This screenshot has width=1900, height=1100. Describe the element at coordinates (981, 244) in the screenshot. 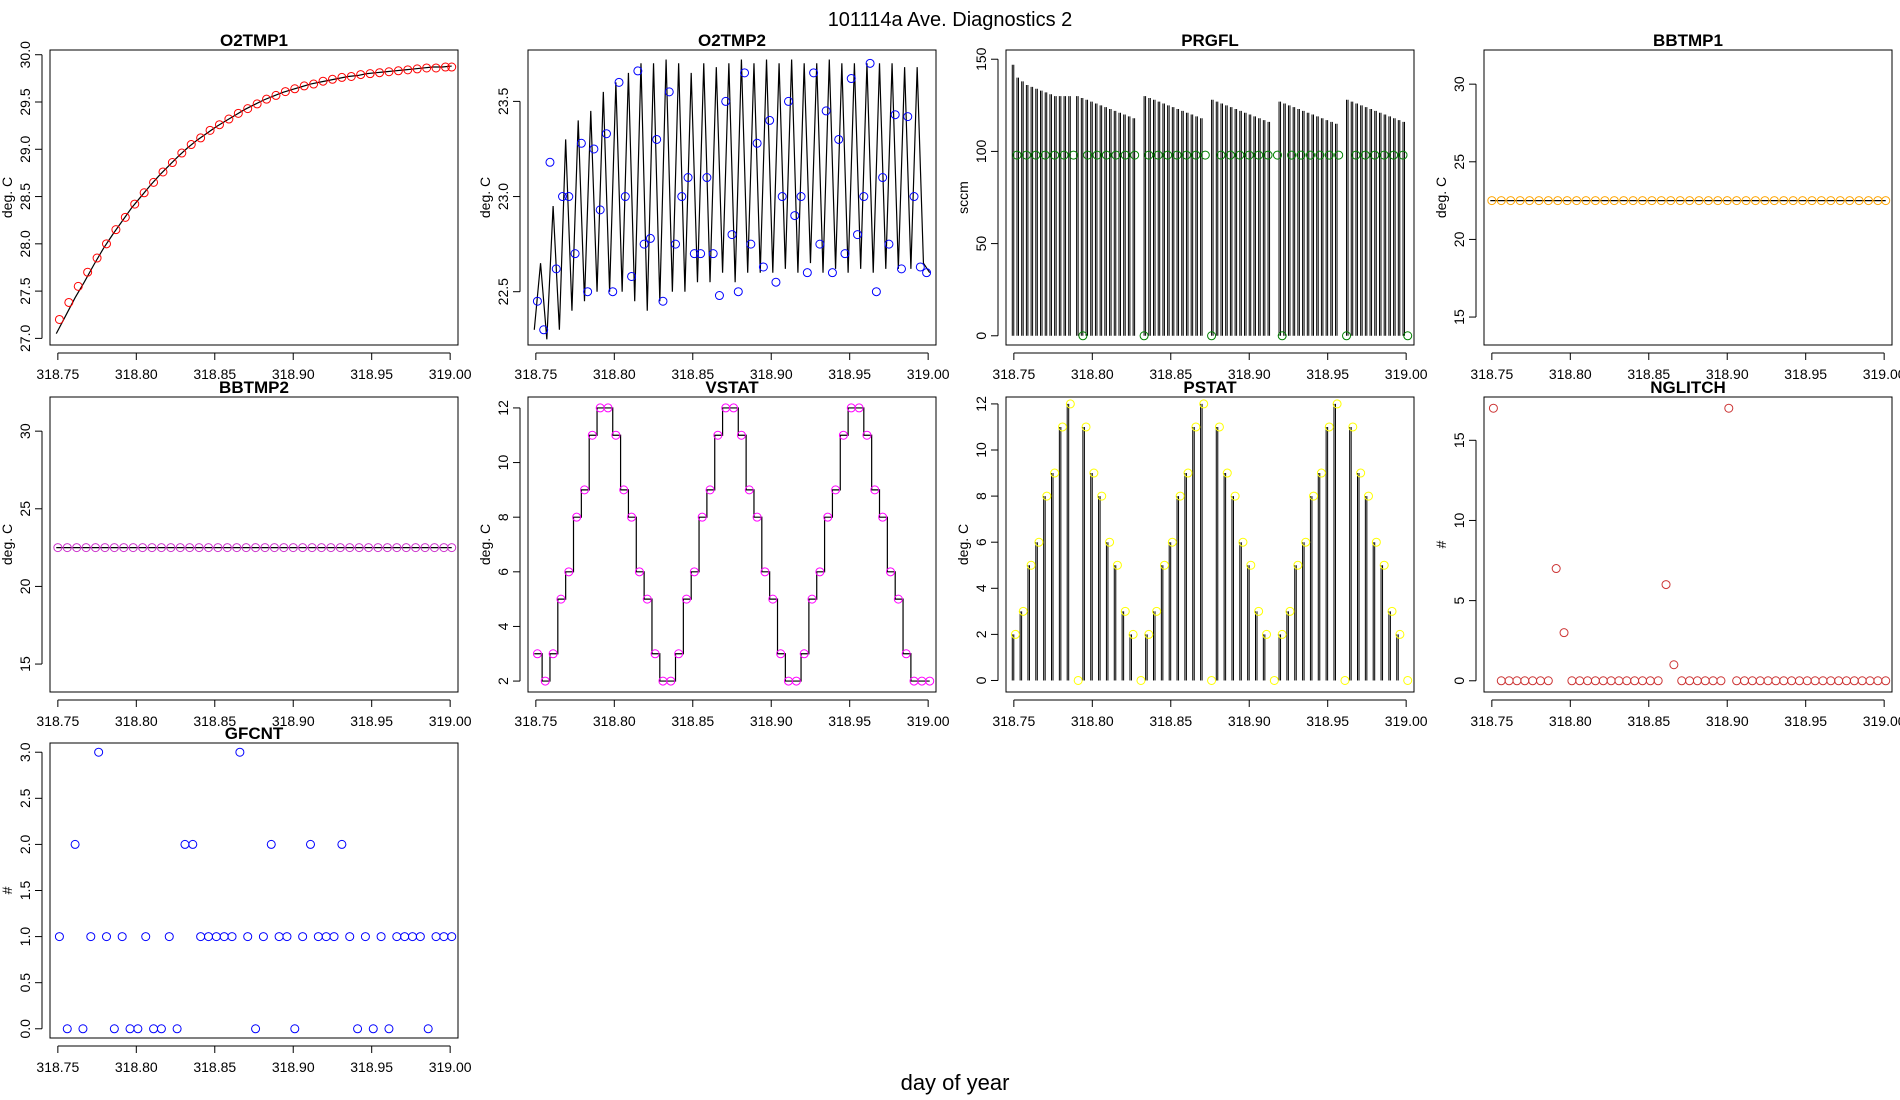

I see `y-tick-label: 50` at that location.